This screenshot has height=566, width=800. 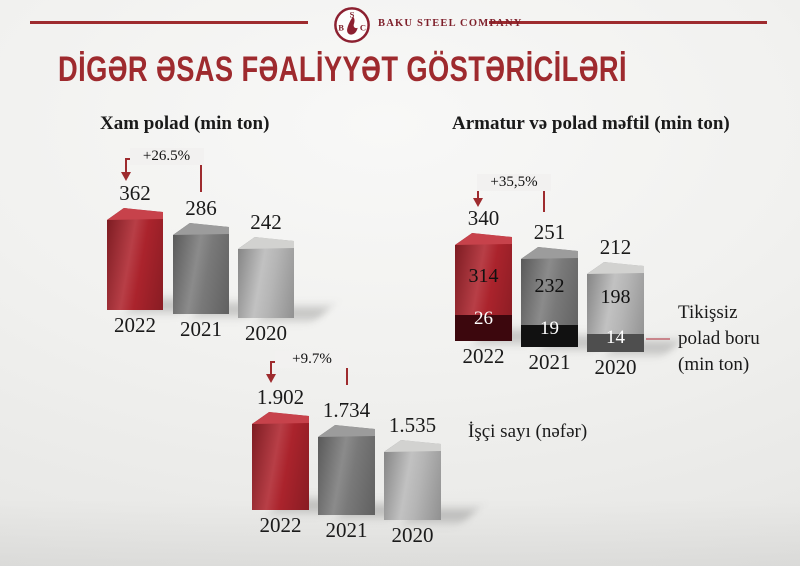 What do you see at coordinates (266, 222) in the screenshot?
I see `bar-value-label: 242` at bounding box center [266, 222].